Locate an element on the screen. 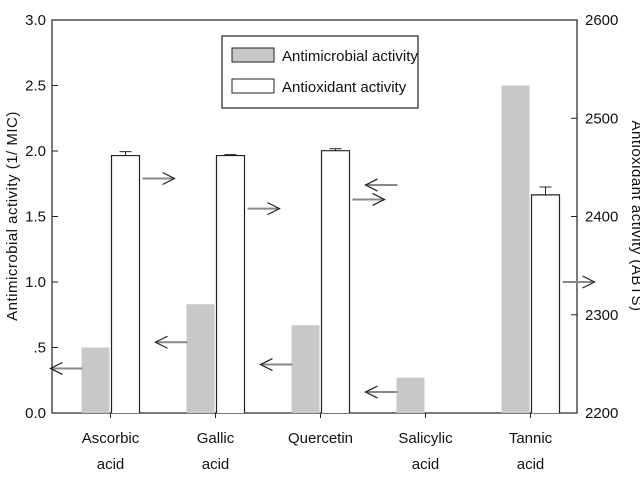 This screenshot has width=640, height=480. left-axis-title: Antimicrobial activity (1/ MIC) is located at coordinates (12, 216).